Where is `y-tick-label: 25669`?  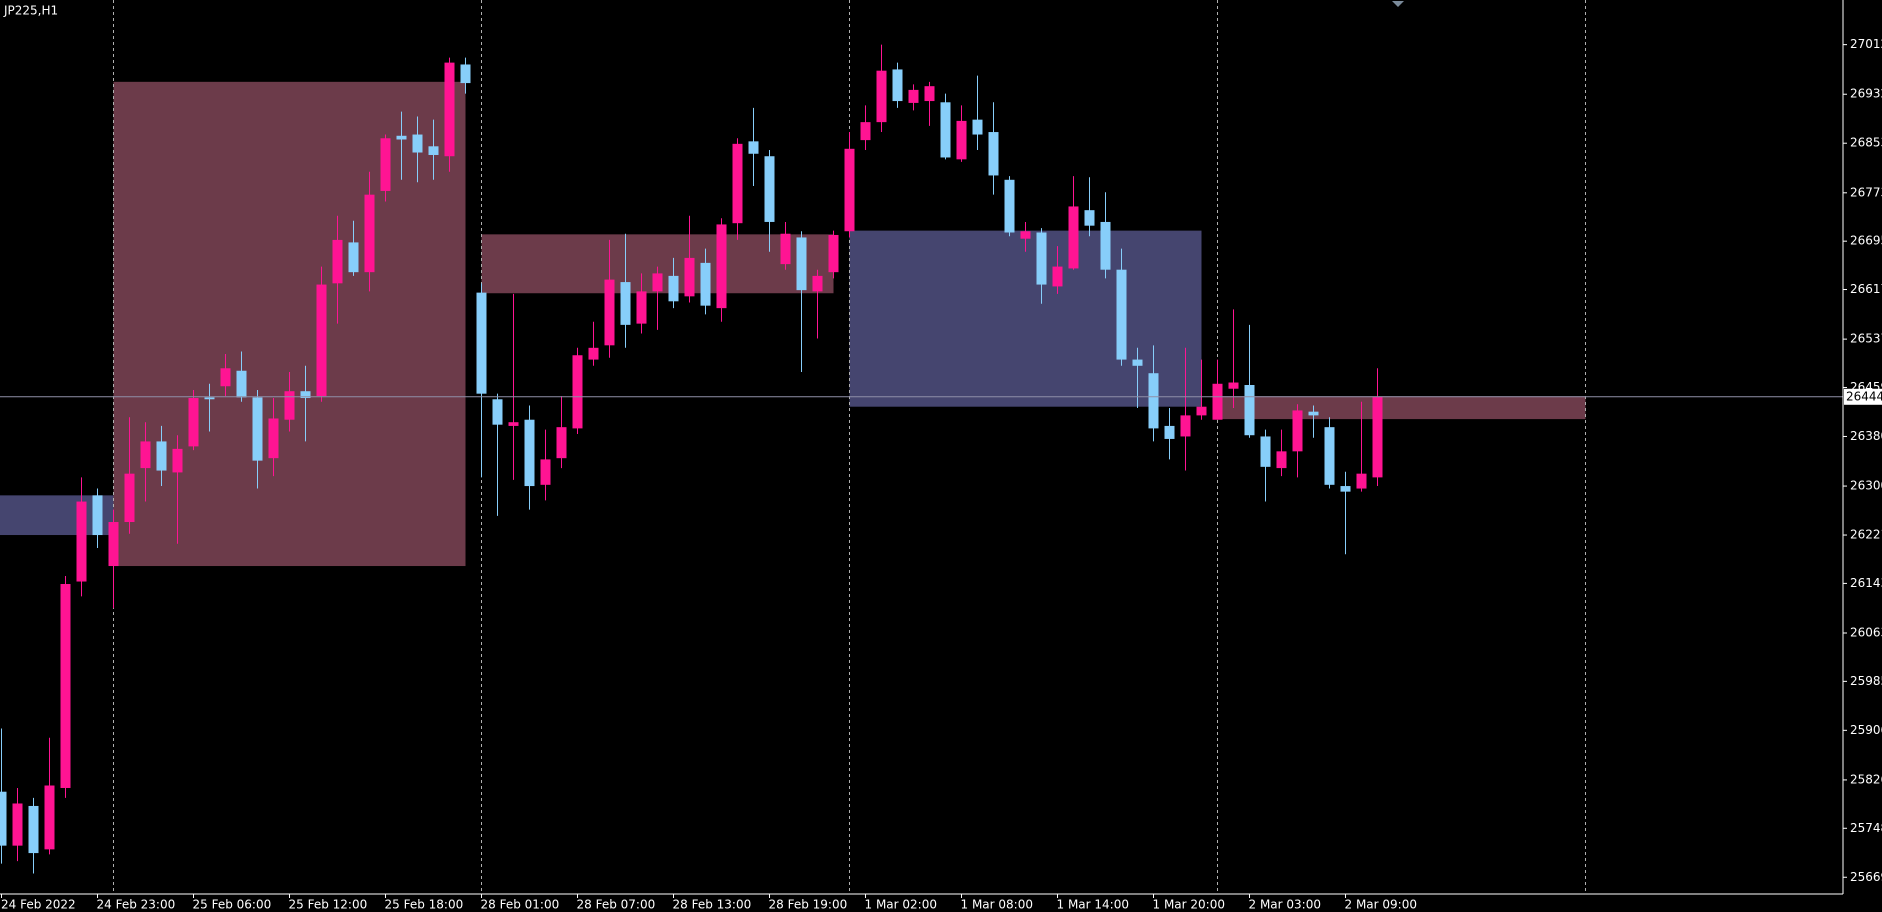
y-tick-label: 25669 is located at coordinates (1866, 877).